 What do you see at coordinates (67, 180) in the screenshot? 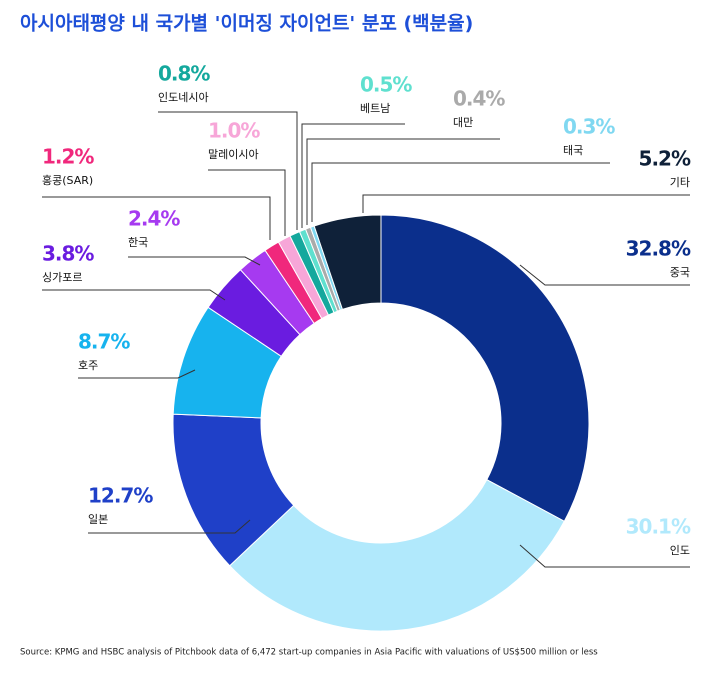
I see `category-label: 홍콩(SAR)` at bounding box center [67, 180].